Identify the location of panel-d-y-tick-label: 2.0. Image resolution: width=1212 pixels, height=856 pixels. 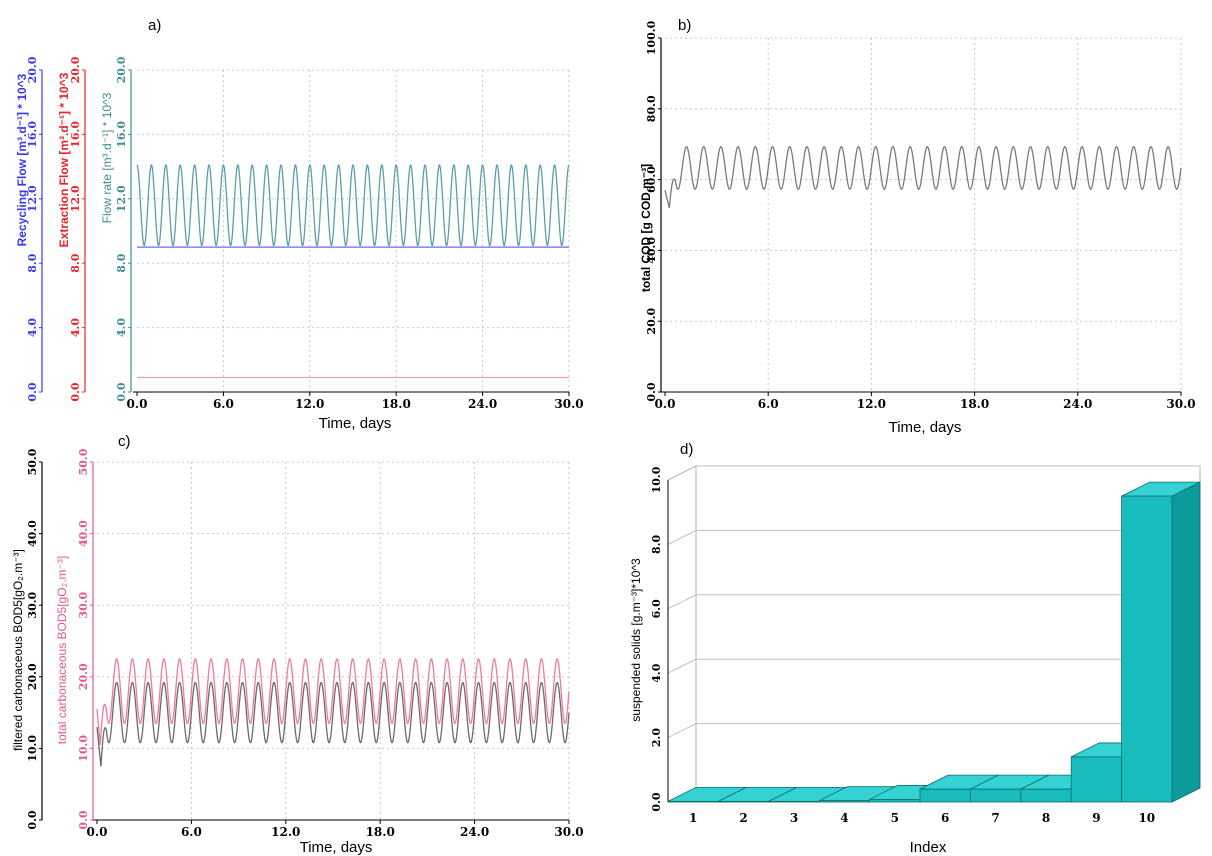
(656, 737).